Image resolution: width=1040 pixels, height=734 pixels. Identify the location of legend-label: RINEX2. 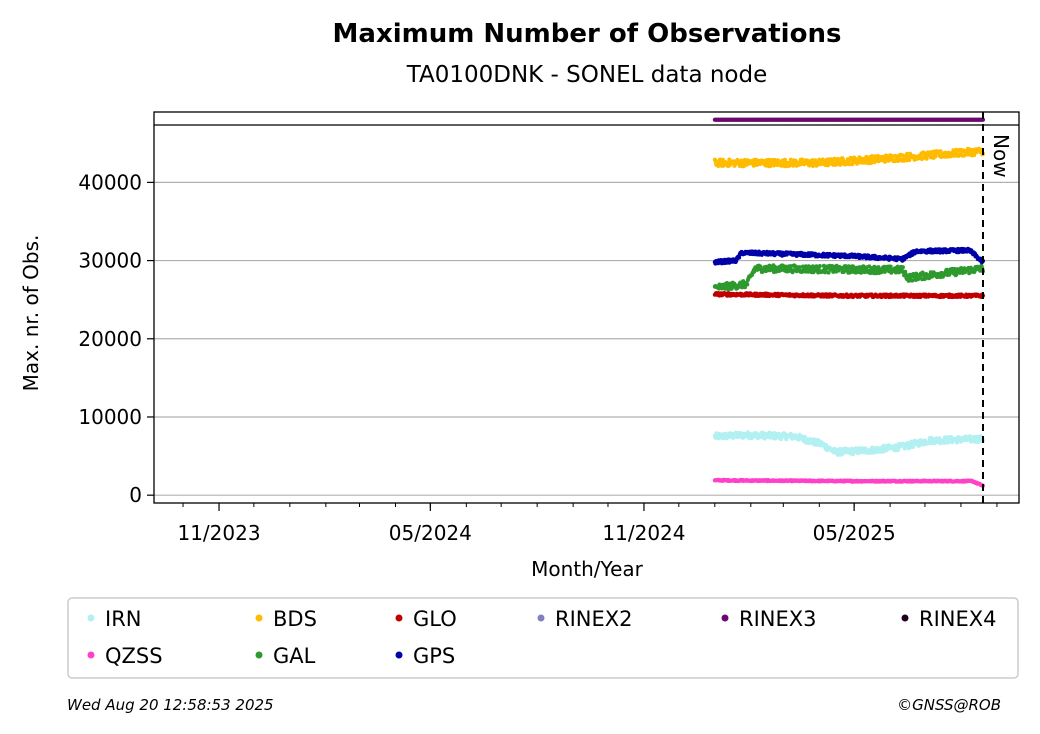
(594, 619).